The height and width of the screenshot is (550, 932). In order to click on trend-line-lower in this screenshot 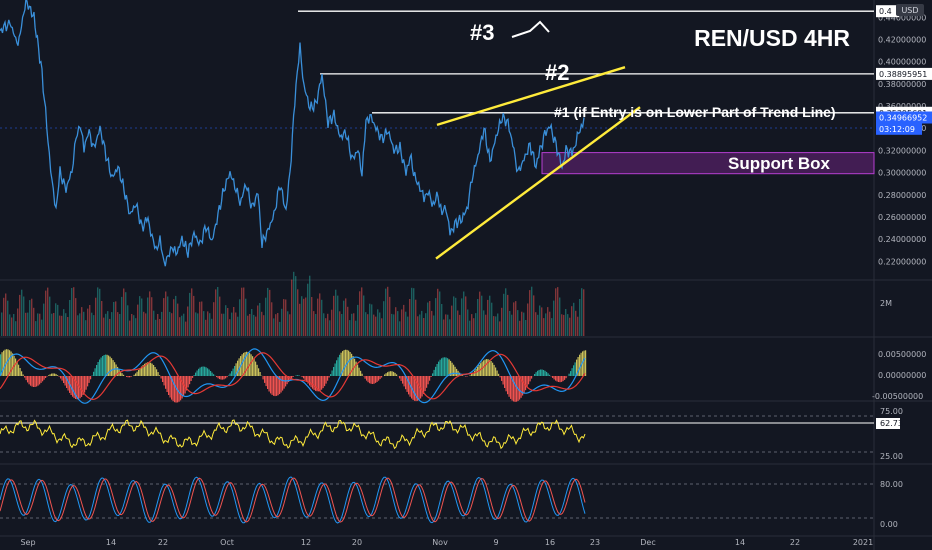, I will do `click(538, 183)`.